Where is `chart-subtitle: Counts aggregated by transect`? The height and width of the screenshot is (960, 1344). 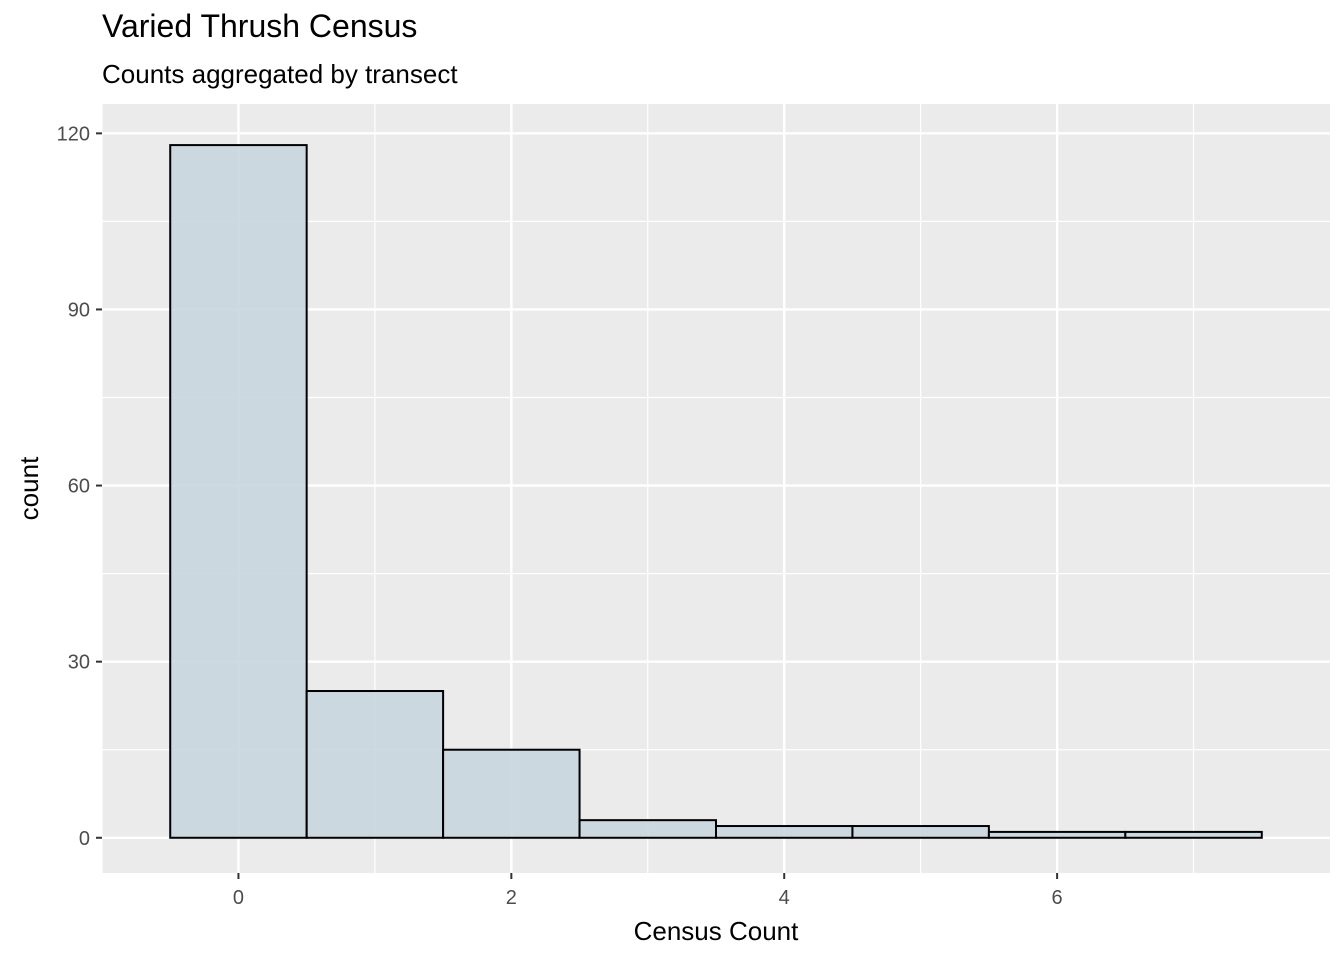
chart-subtitle: Counts aggregated by transect is located at coordinates (280, 74).